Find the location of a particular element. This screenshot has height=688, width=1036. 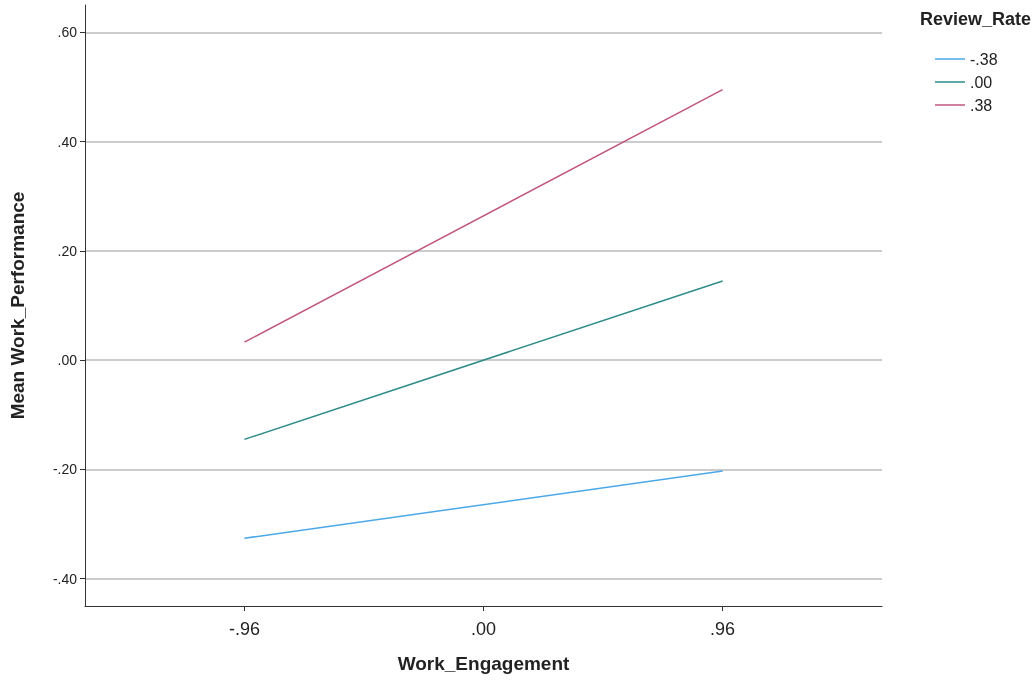

x-axis-title: Work_Engagement is located at coordinates (484, 663).